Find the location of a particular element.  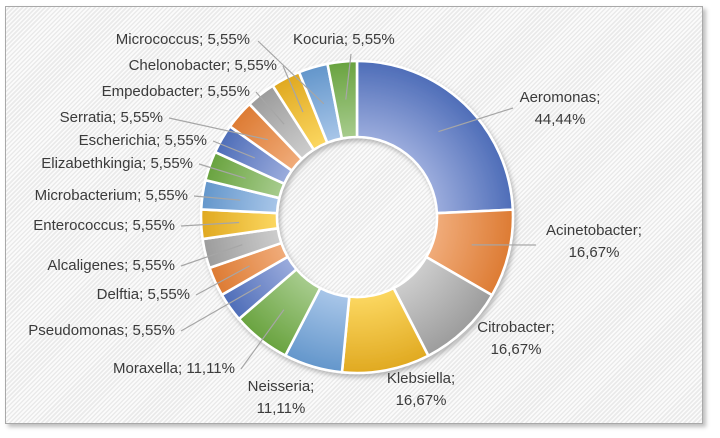

data-label-serratia: Serratia; 5,55% is located at coordinates (111, 117).